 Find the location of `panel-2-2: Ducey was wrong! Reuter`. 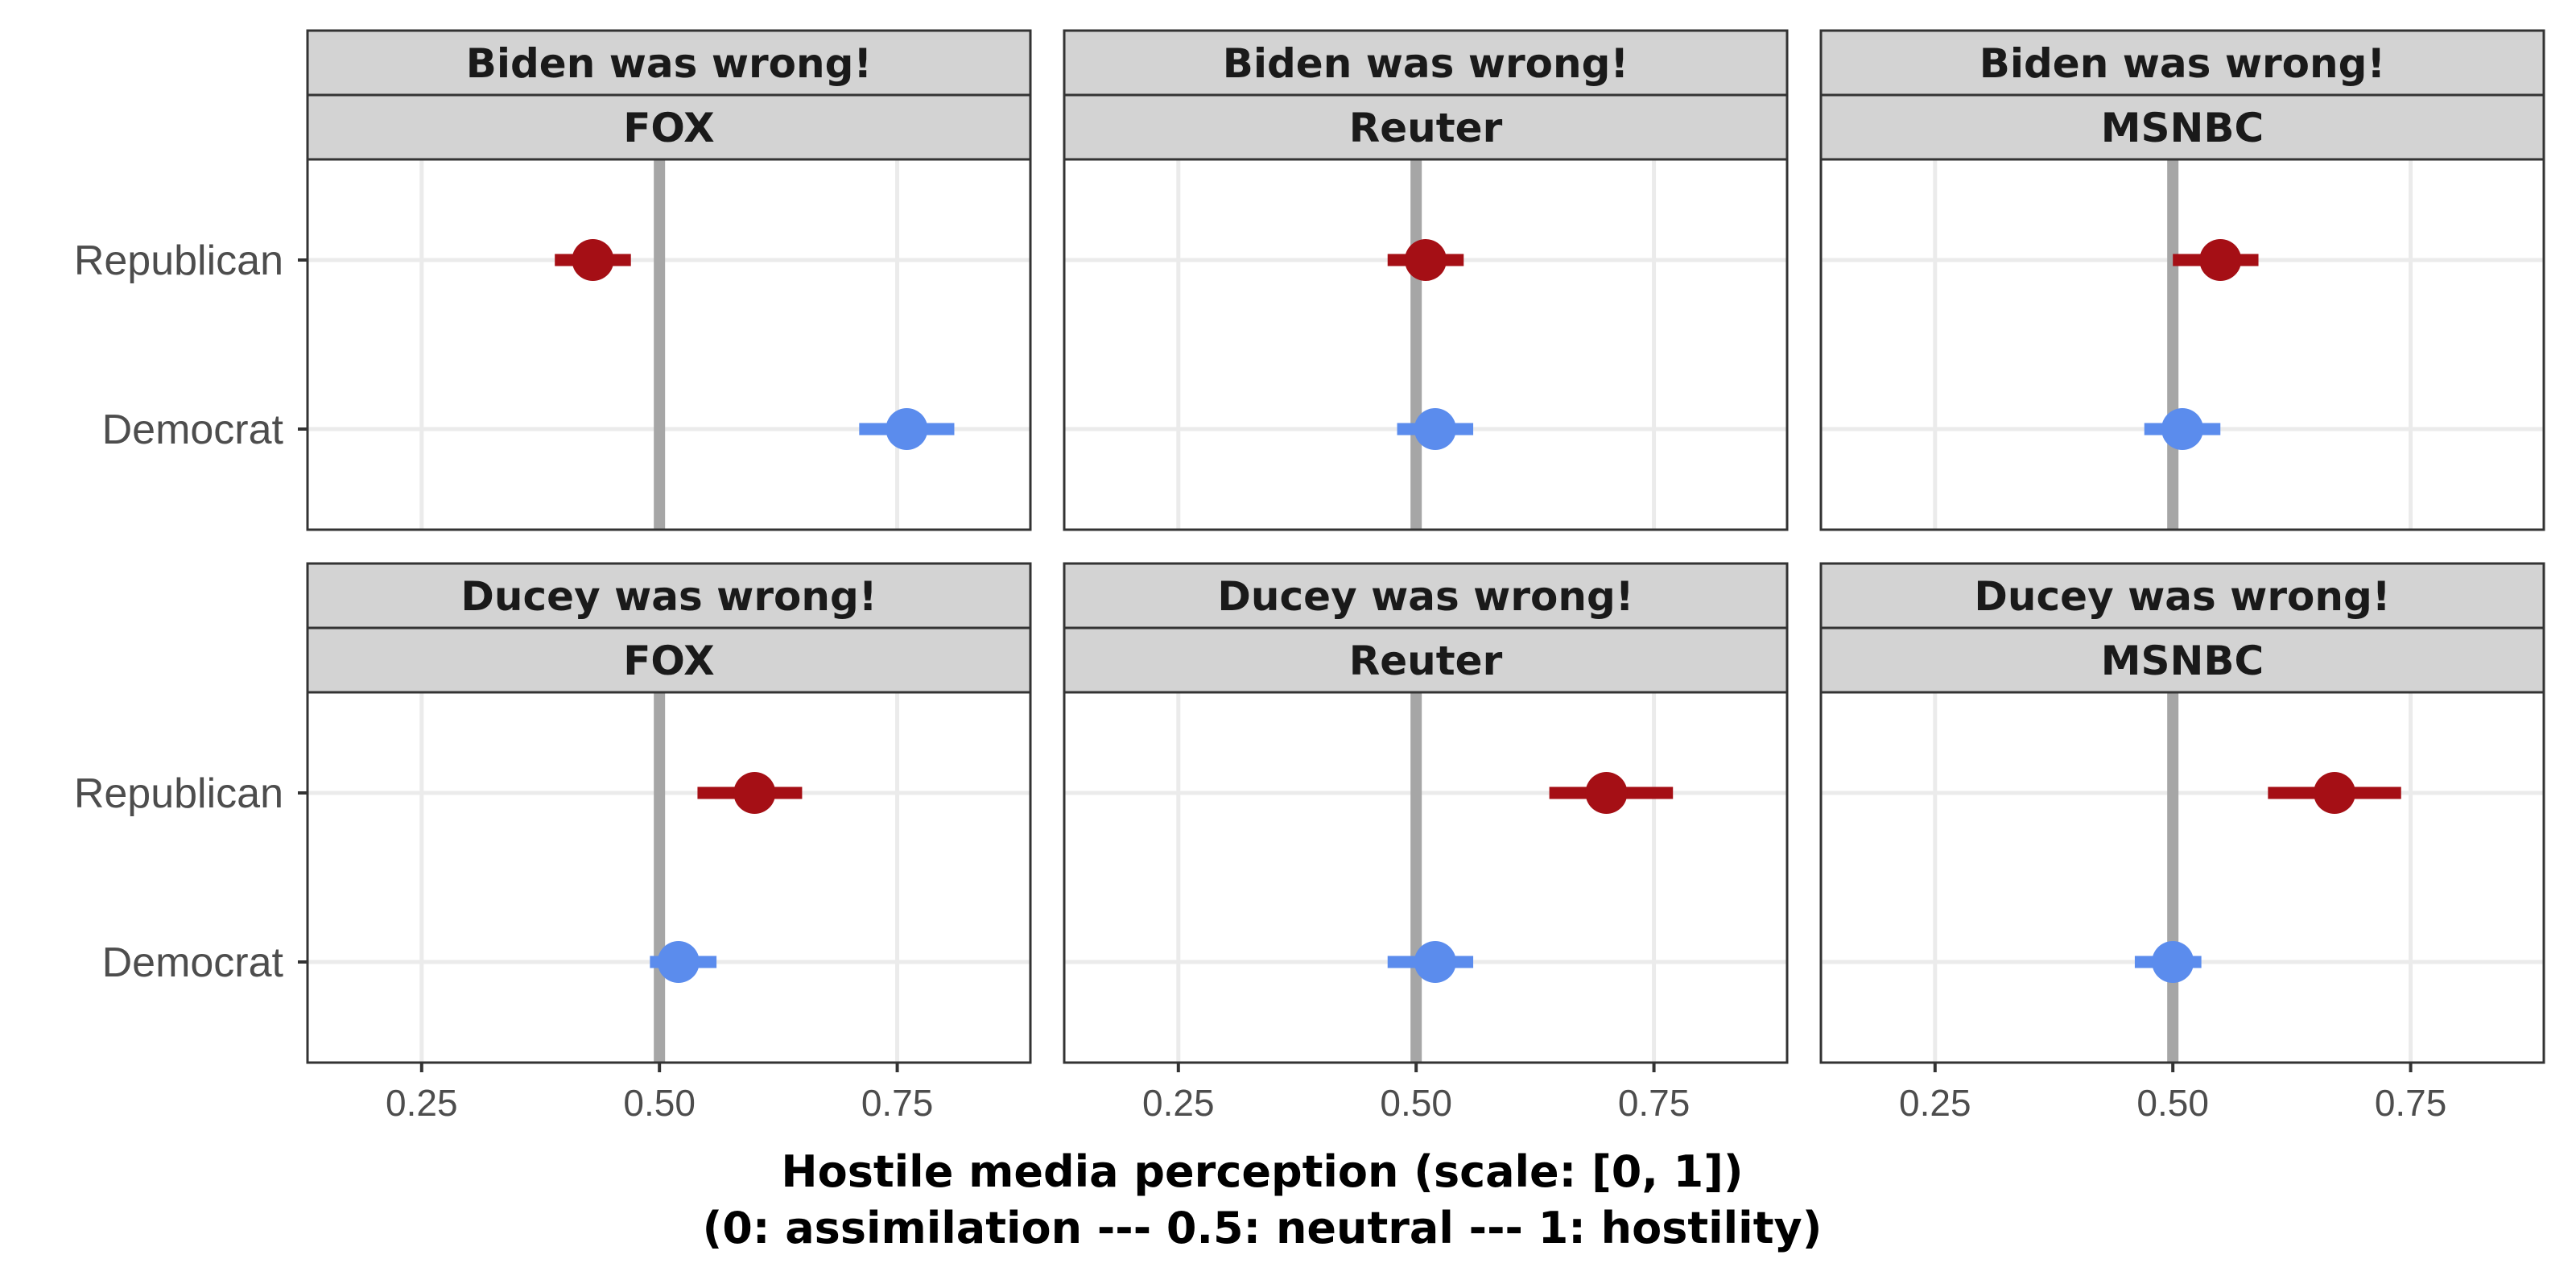

panel-2-2: Ducey was wrong! Reuter is located at coordinates (1426, 813).